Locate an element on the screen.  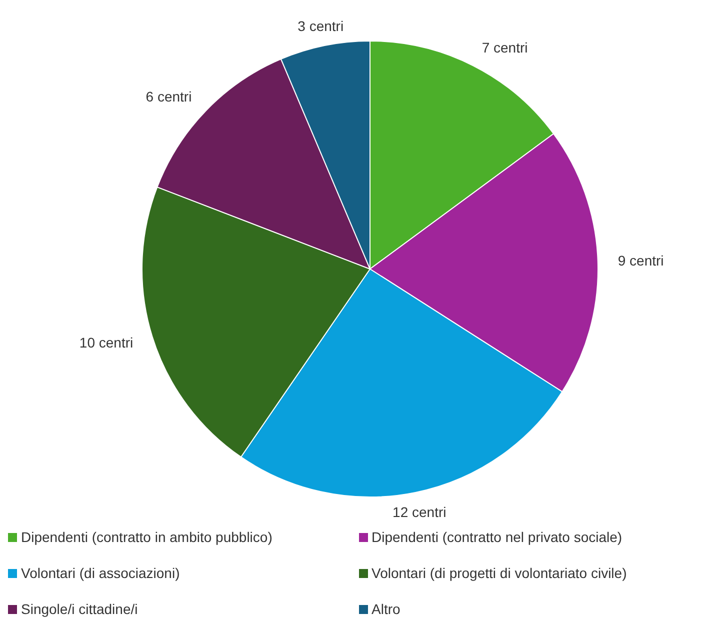
data-label: 12 centri is located at coordinates (419, 512).